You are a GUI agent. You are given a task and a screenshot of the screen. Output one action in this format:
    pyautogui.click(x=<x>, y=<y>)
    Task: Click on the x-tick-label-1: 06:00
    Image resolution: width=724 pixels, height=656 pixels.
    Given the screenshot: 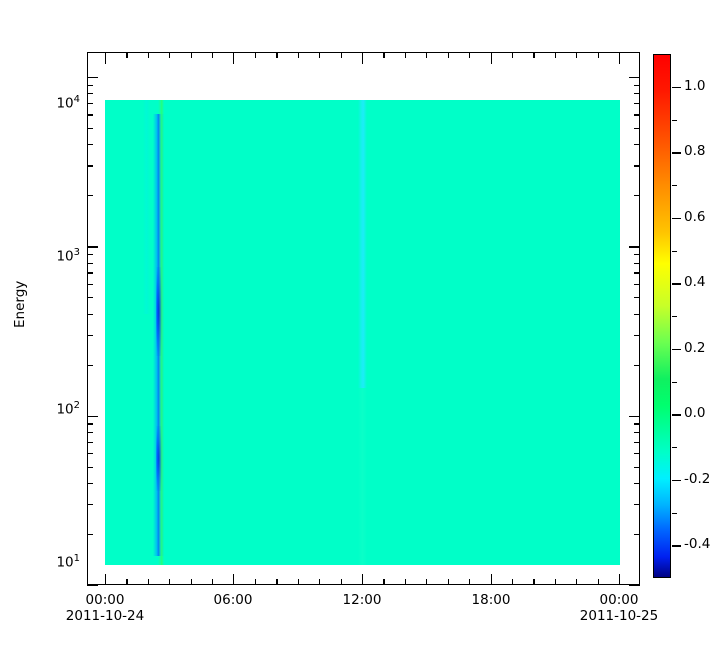 What is the action you would take?
    pyautogui.click(x=233, y=600)
    